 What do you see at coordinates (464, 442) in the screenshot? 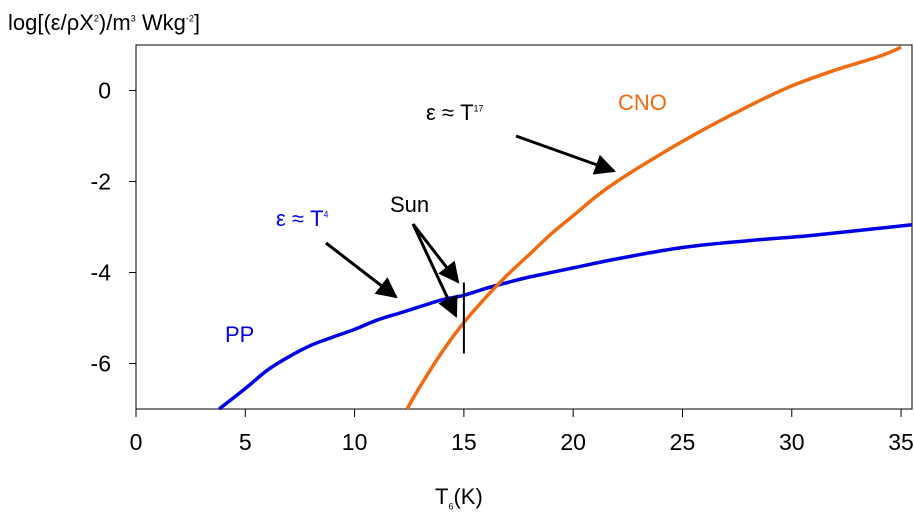
I see `x-tick-label: 15` at bounding box center [464, 442].